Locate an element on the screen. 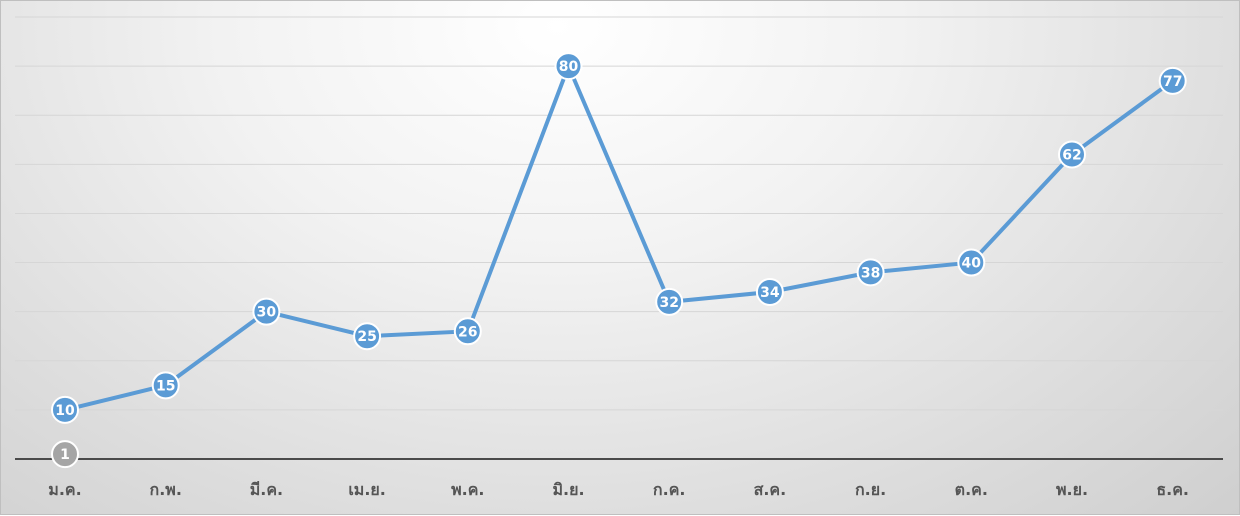 Image resolution: width=1240 pixels, height=516 pixels. x-tick-label: พ.ย. is located at coordinates (1072, 489).